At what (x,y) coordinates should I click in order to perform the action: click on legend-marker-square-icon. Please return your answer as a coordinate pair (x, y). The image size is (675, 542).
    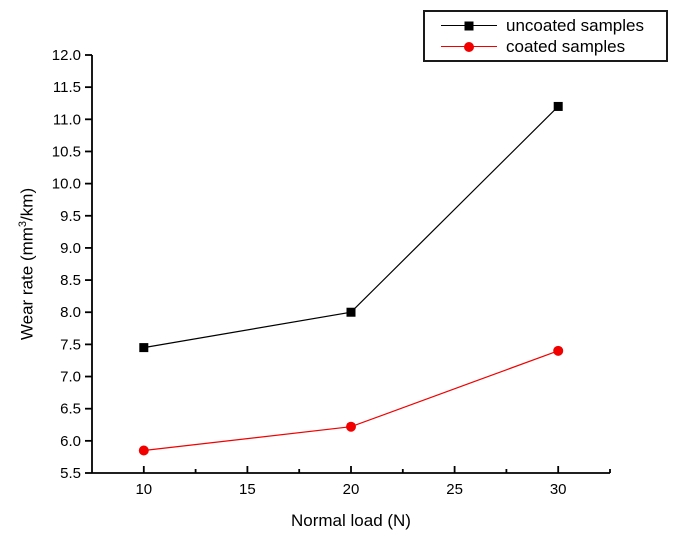
    Looking at the image, I should click on (469, 25).